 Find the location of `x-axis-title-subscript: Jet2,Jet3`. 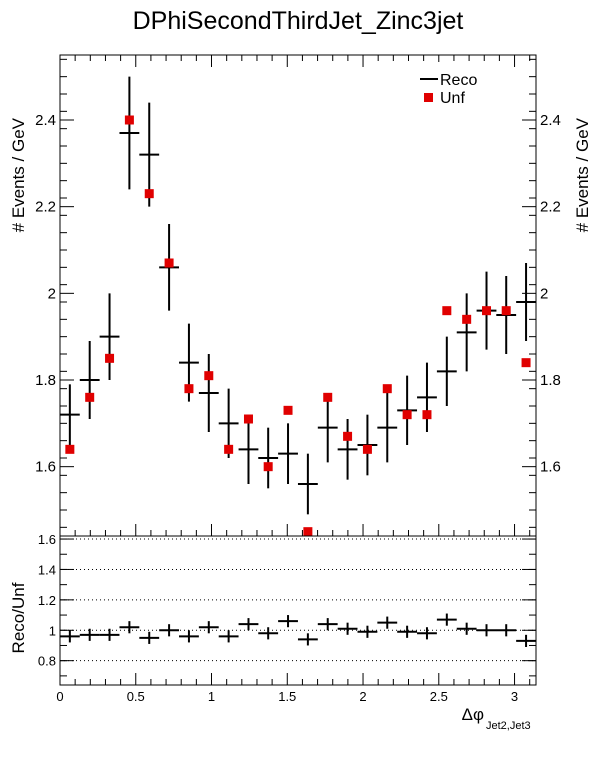

x-axis-title-subscript: Jet2,Jet3 is located at coordinates (508, 726).